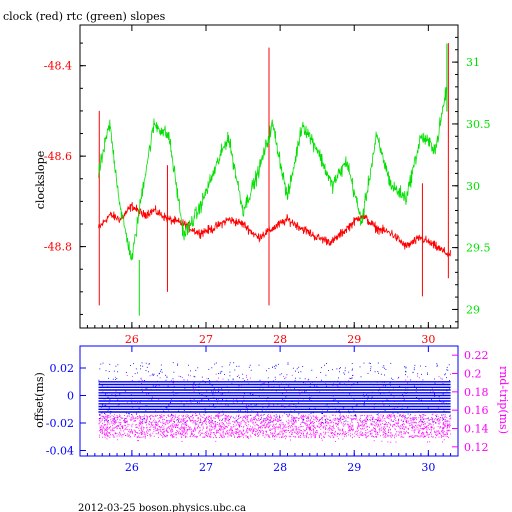 The height and width of the screenshot is (512, 512). Describe the element at coordinates (478, 248) in the screenshot. I see `rtc-axis-tick-label: 29.5` at that location.